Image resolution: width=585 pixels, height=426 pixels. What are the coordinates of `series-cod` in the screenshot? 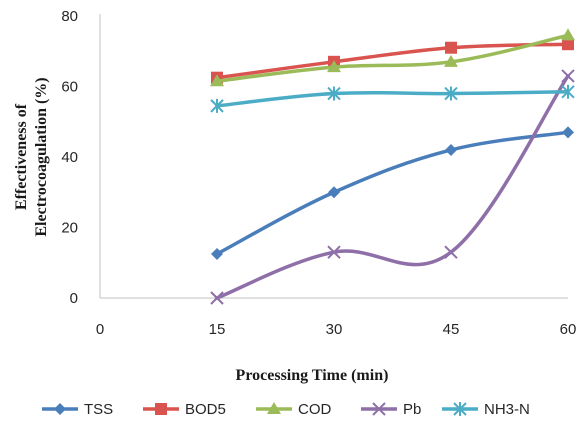 It's located at (392, 57).